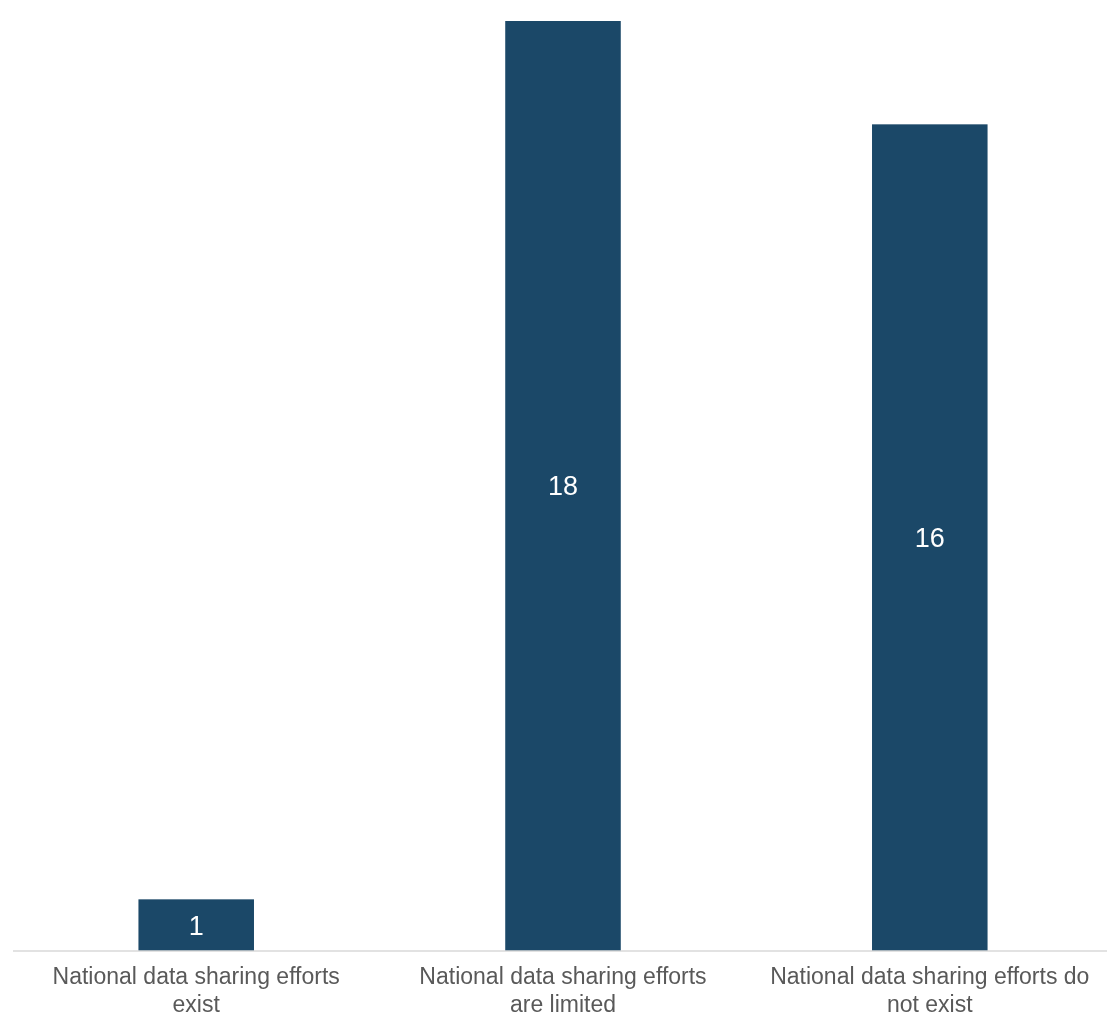 Image resolution: width=1107 pixels, height=1016 pixels. What do you see at coordinates (196, 925) in the screenshot?
I see `data-label: 1` at bounding box center [196, 925].